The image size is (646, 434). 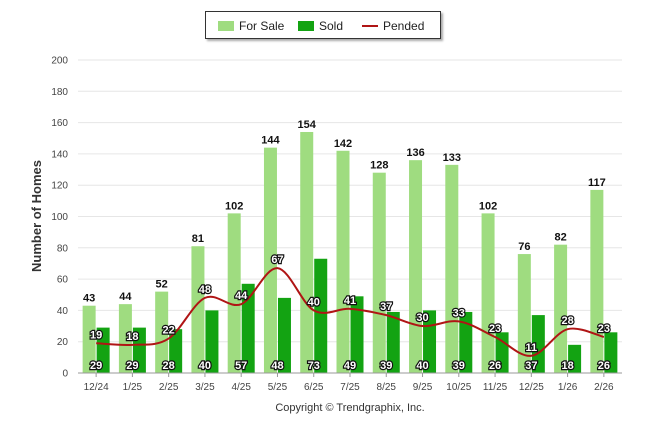 What do you see at coordinates (531, 366) in the screenshot?
I see `label-sold: 37` at bounding box center [531, 366].